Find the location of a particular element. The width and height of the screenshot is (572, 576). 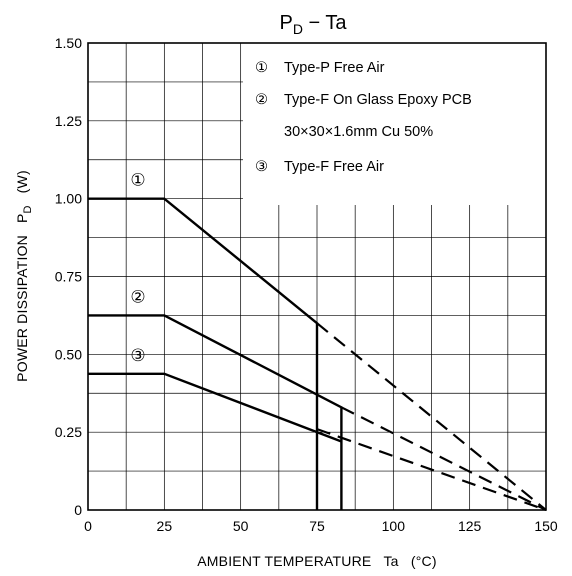

series-2-dashed-line is located at coordinates (443, 458).